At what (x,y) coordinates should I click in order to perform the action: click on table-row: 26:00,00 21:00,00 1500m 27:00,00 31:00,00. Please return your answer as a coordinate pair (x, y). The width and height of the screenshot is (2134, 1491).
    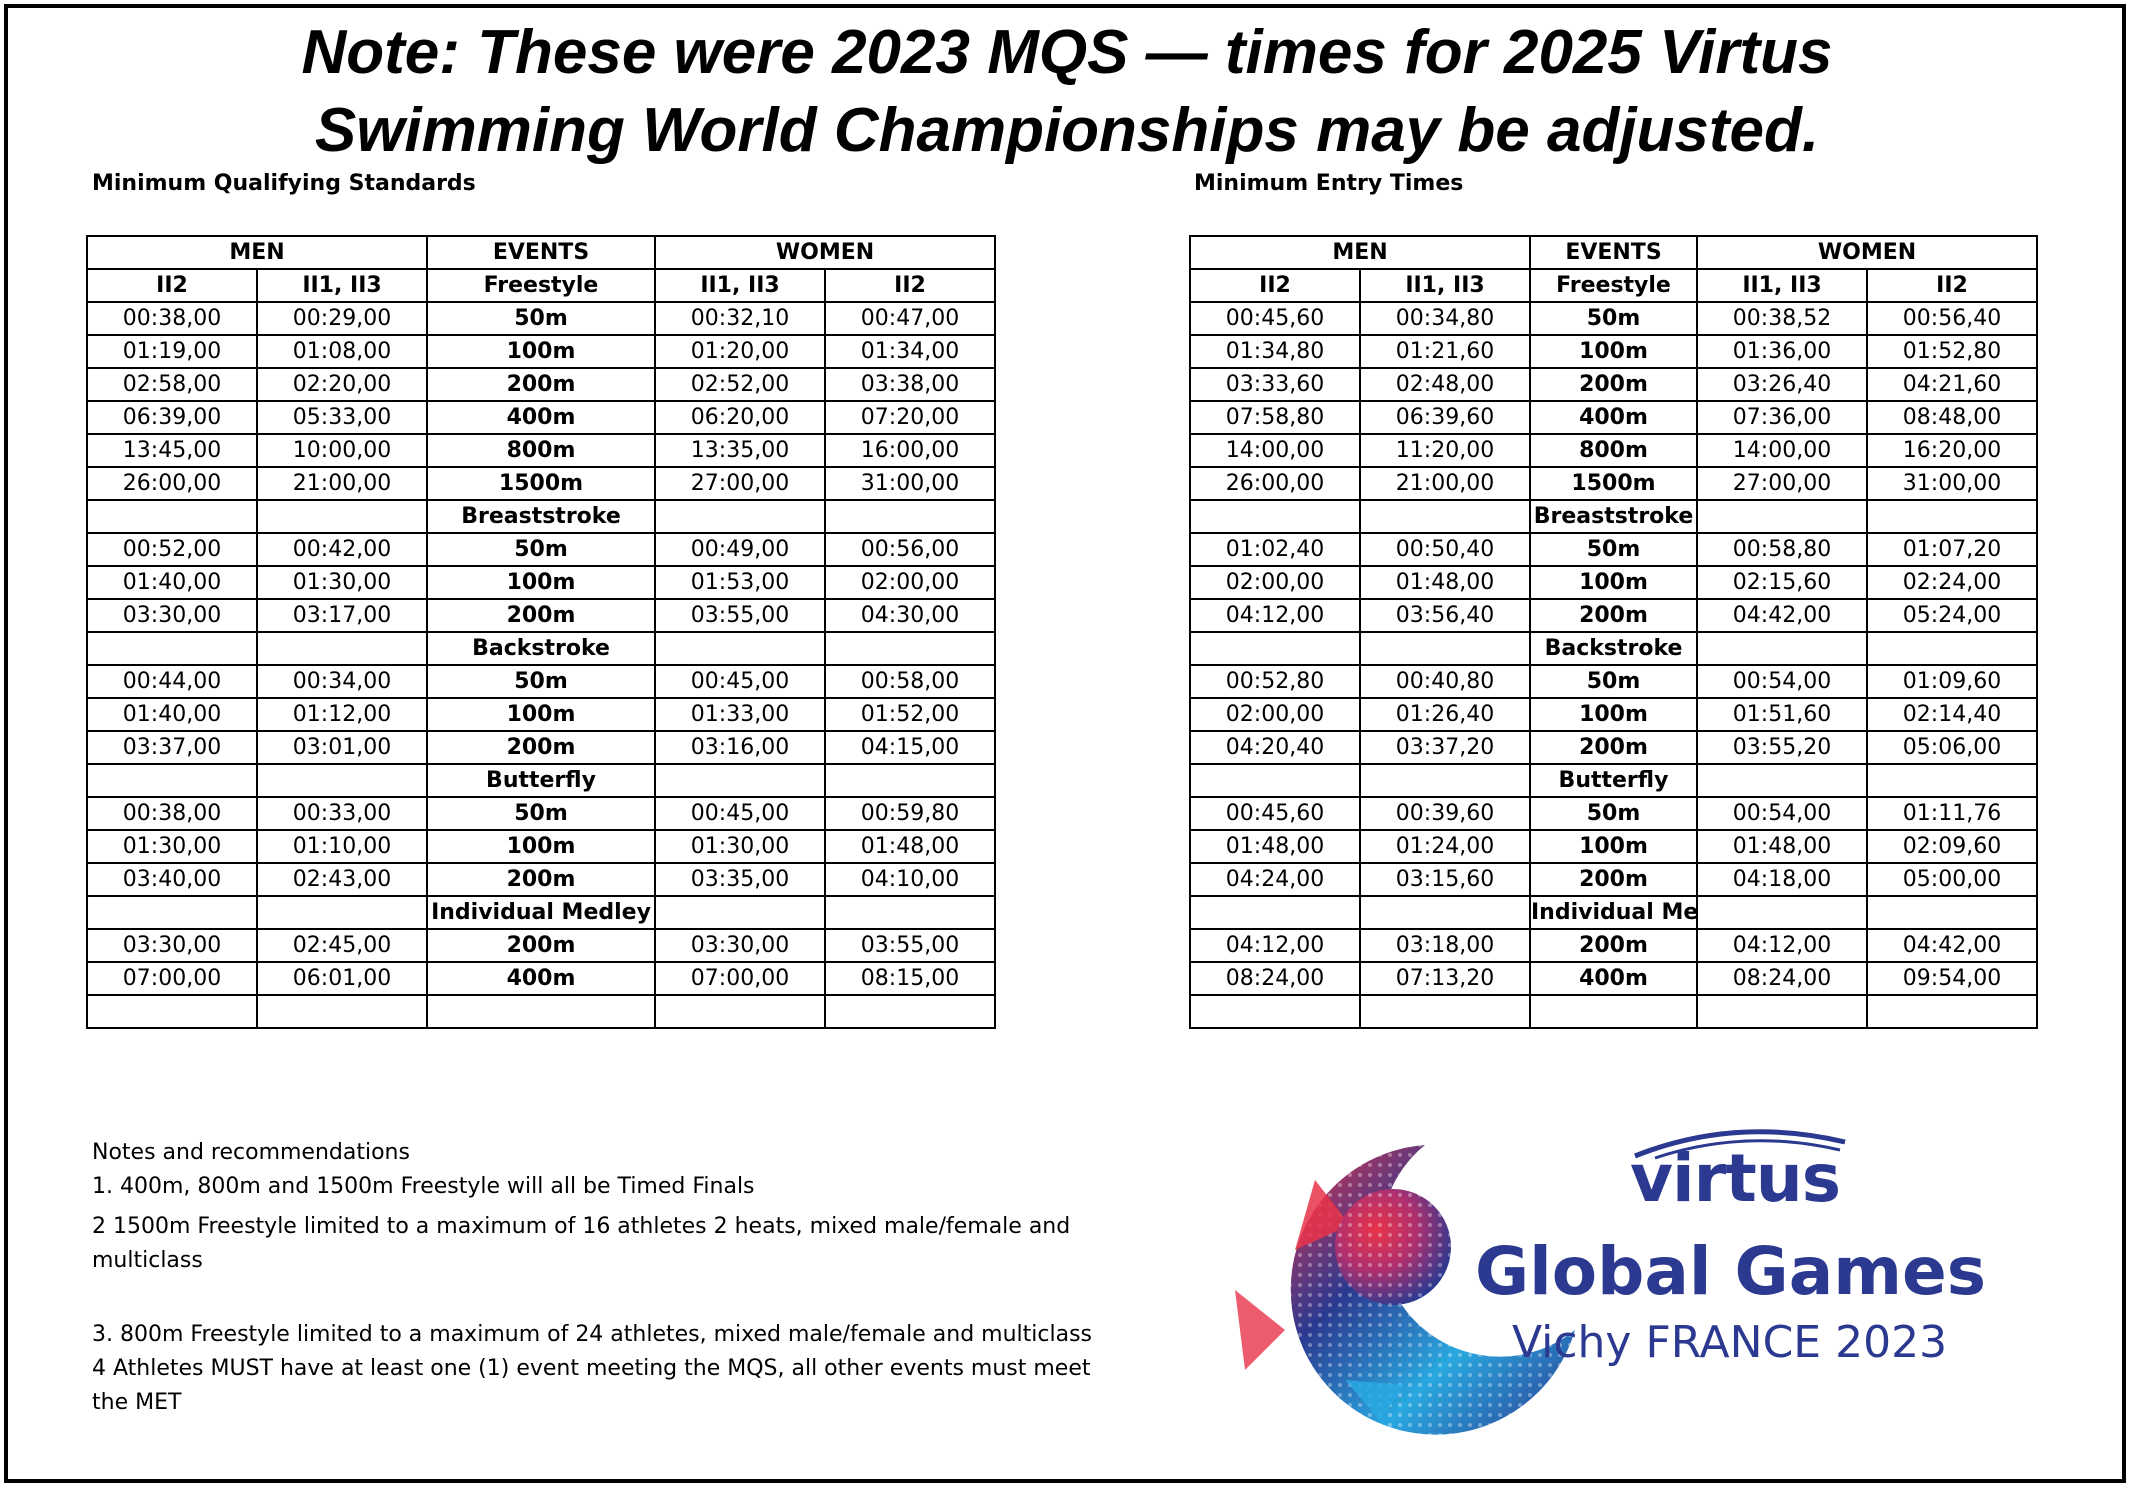
    Looking at the image, I should click on (1613, 483).